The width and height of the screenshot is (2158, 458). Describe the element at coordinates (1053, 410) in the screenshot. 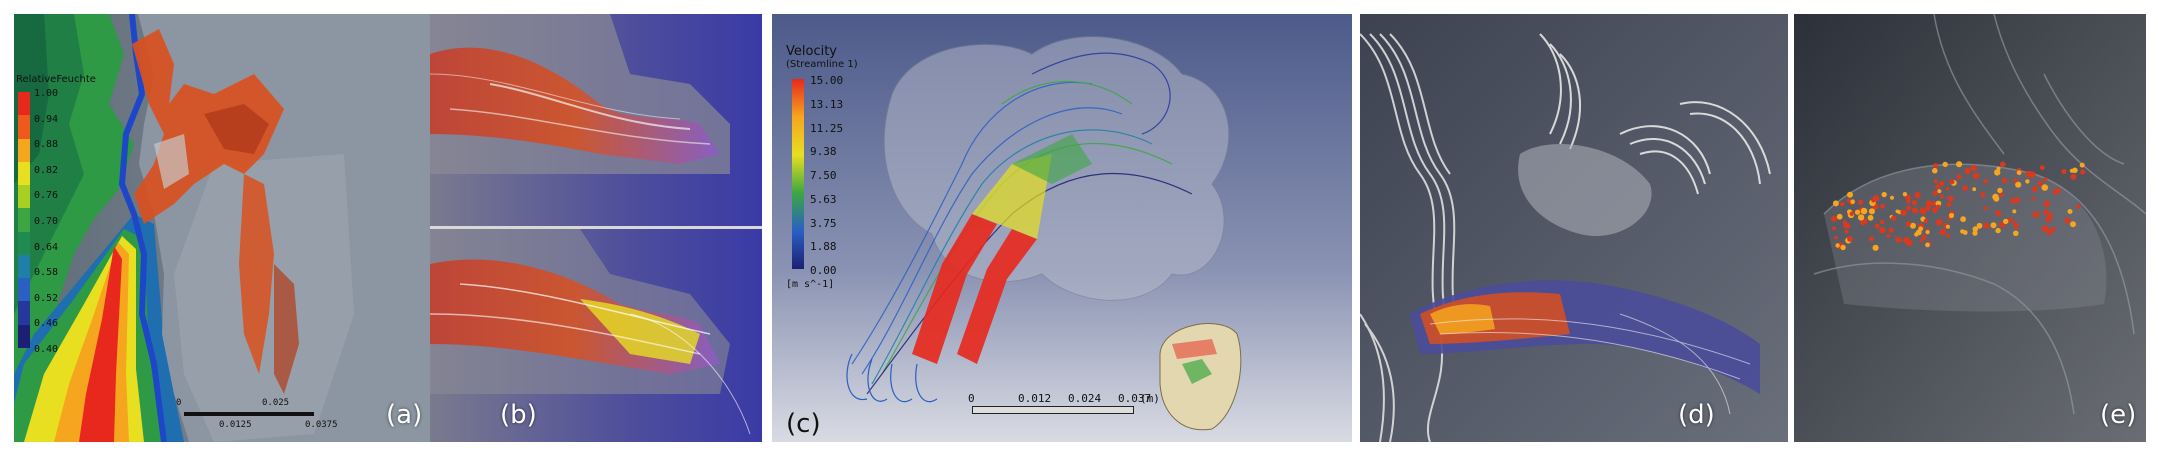

I see `scale-bar` at that location.